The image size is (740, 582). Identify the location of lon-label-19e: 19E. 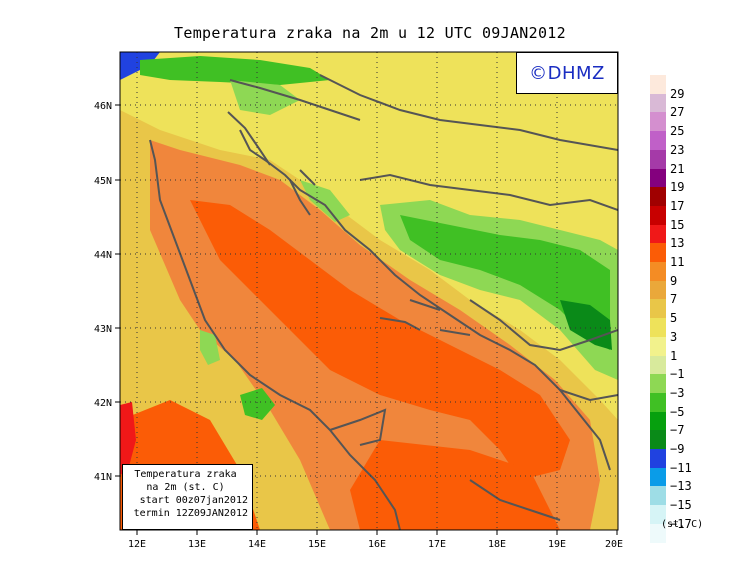
(557, 544).